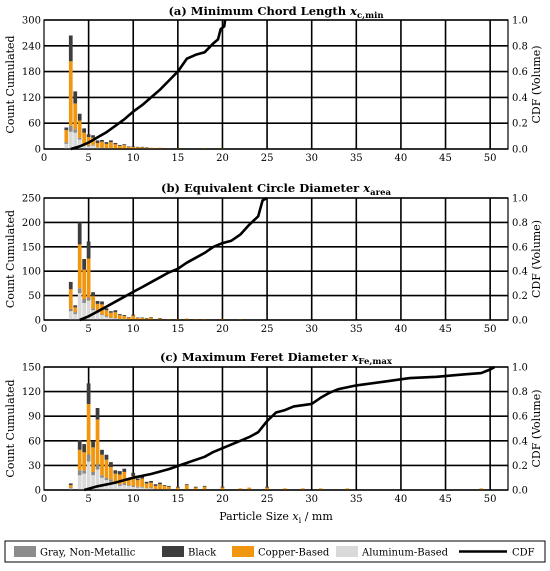  Describe the element at coordinates (44, 329) in the screenshot. I see `x-tick-label: 0` at that location.